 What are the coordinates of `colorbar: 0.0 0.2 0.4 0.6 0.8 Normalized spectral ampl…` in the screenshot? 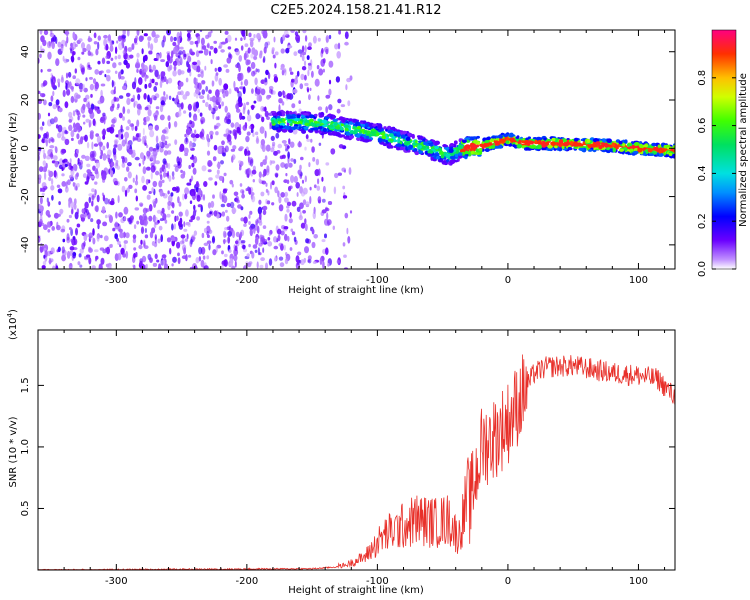 It's located at (723, 153).